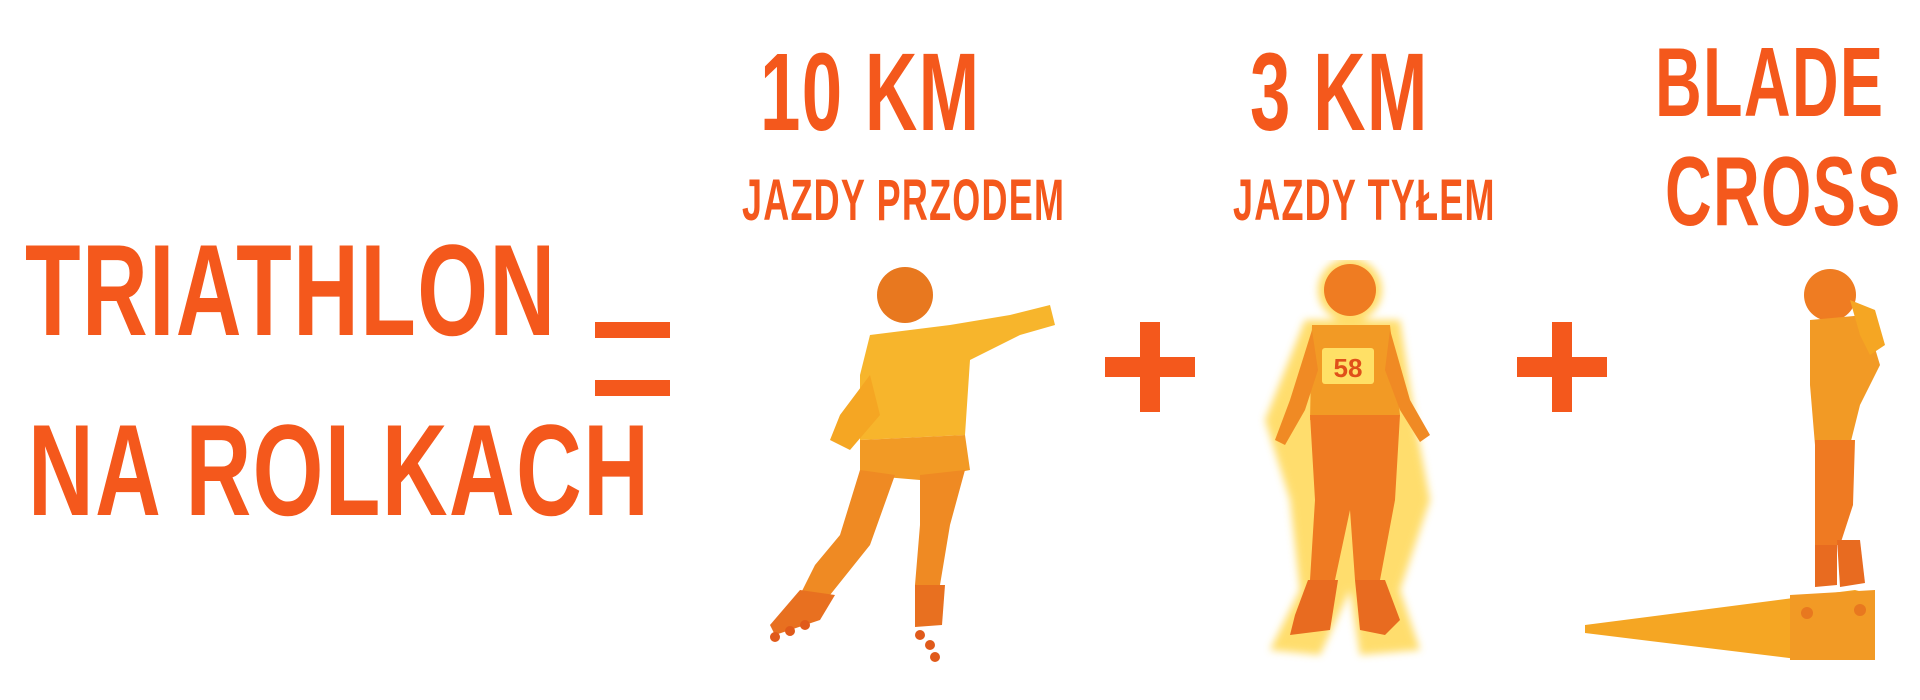 This screenshot has height=700, width=1920. What do you see at coordinates (912, 464) in the screenshot?
I see `forward-skater-figure` at bounding box center [912, 464].